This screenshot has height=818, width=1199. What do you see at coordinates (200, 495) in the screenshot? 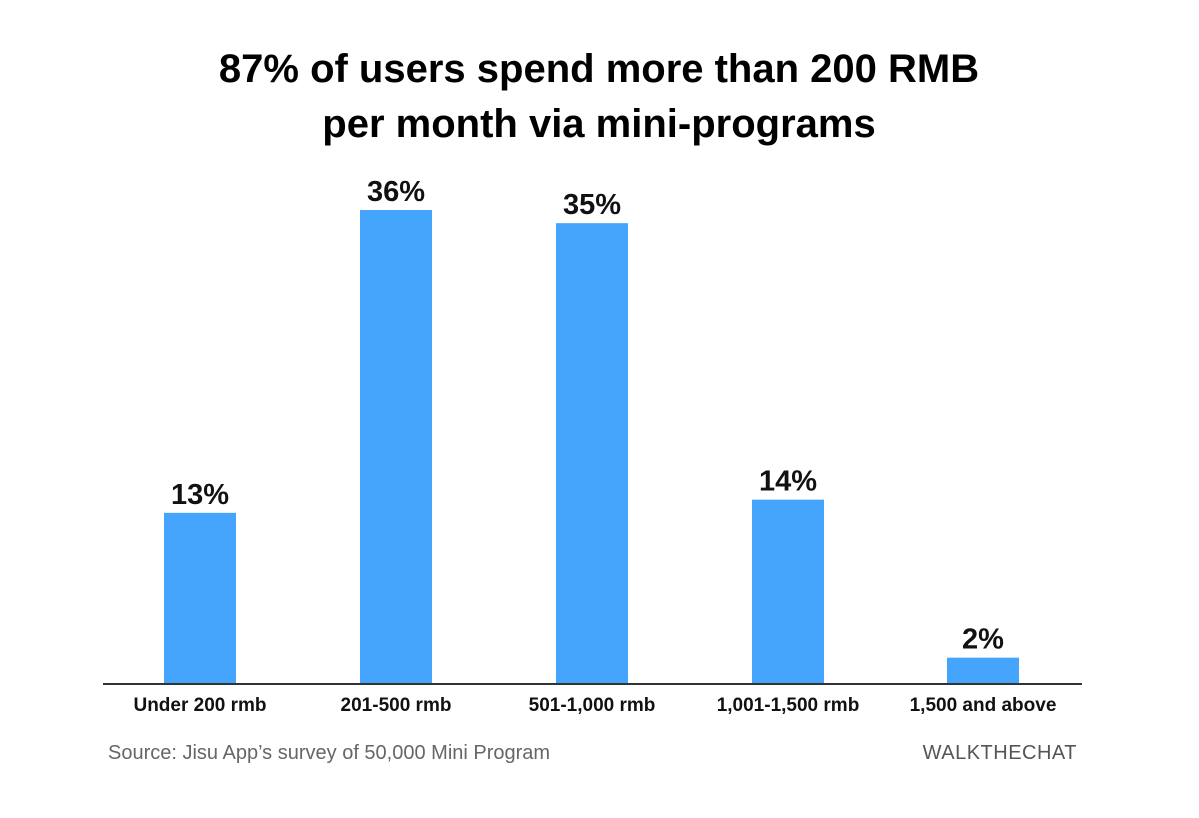
I see `data-label-1: 13%` at bounding box center [200, 495].